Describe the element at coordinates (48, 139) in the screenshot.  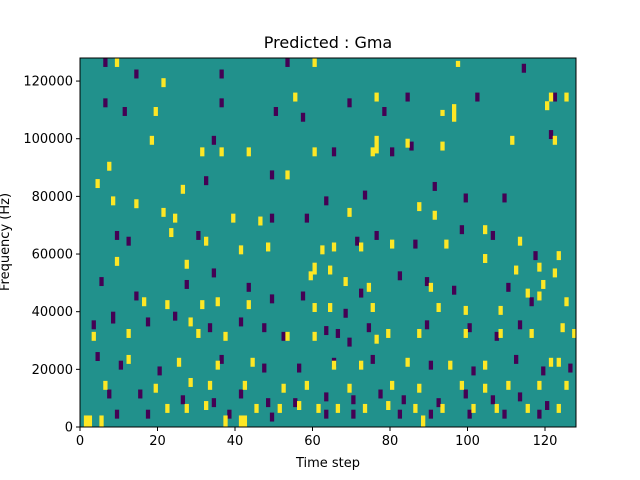
I see `y-tick-label: 100000` at that location.